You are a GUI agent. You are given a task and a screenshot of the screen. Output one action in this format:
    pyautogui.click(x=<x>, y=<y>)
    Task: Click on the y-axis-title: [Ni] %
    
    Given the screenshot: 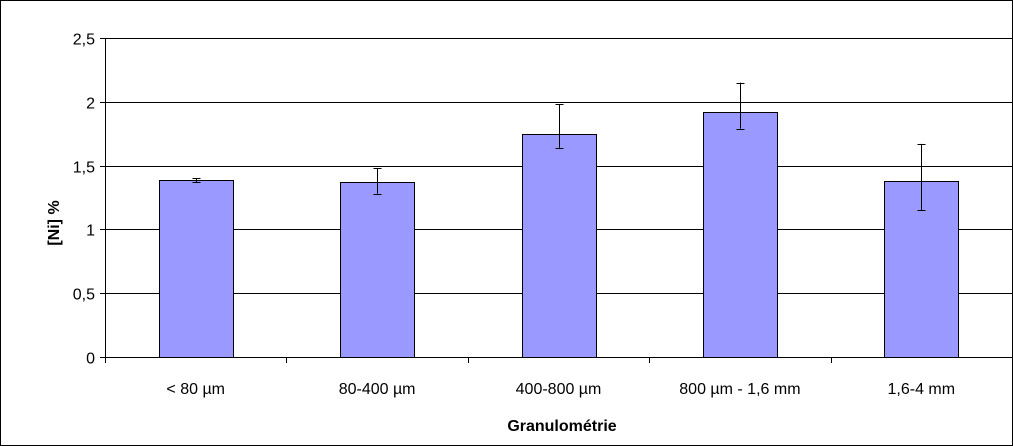 What is the action you would take?
    pyautogui.click(x=54, y=222)
    